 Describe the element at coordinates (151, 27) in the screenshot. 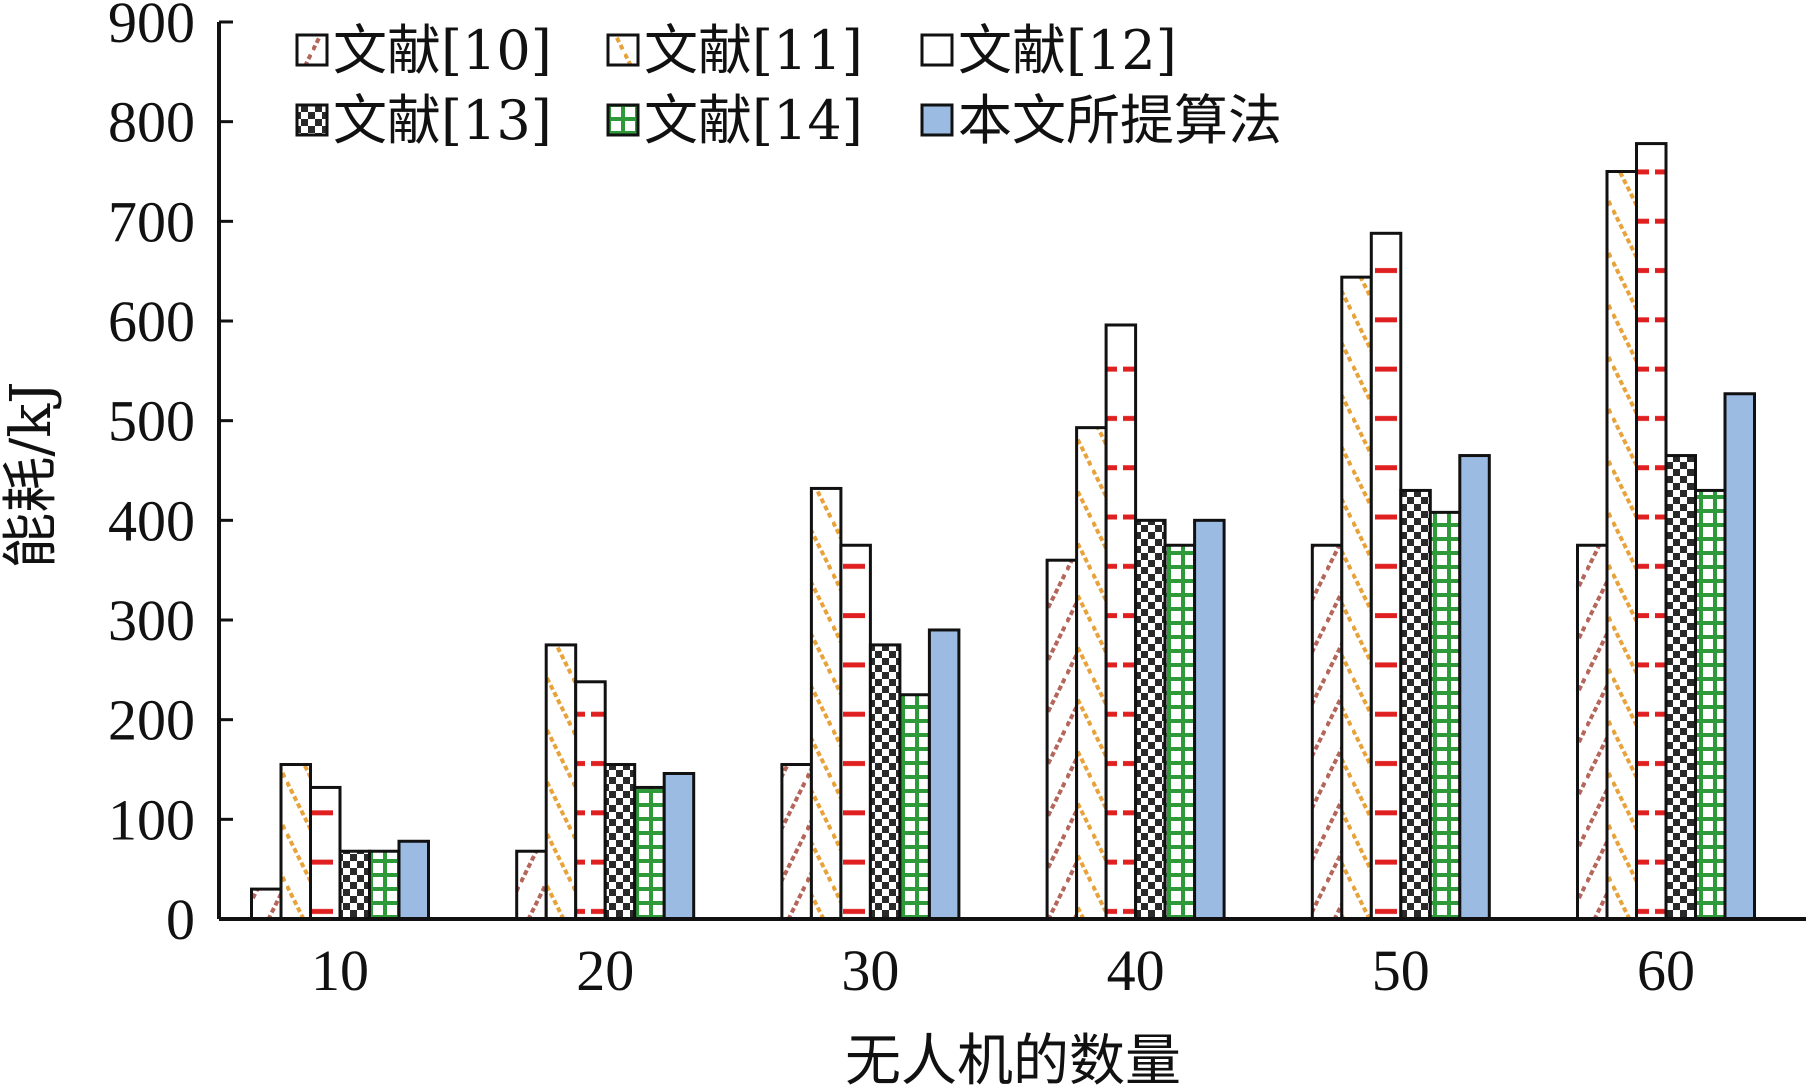

I see `y-tick-label: 900` at that location.